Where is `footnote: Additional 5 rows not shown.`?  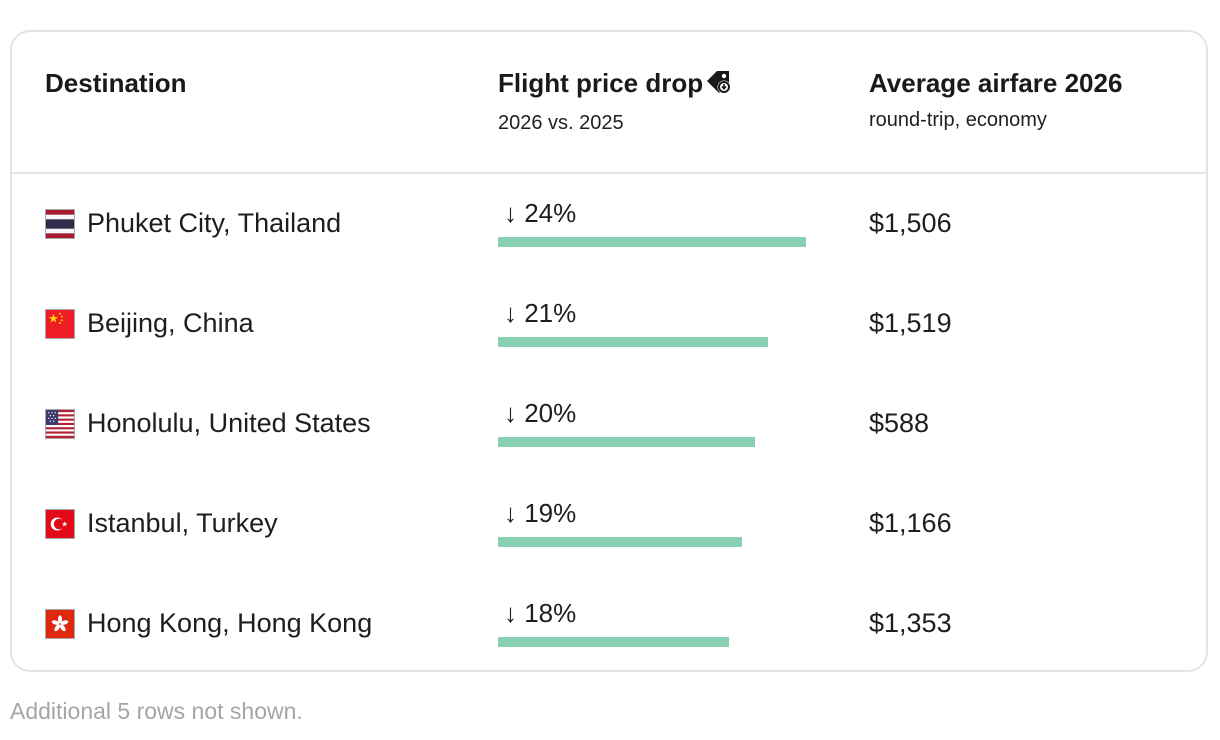 footnote: Additional 5 rows not shown. is located at coordinates (156, 711).